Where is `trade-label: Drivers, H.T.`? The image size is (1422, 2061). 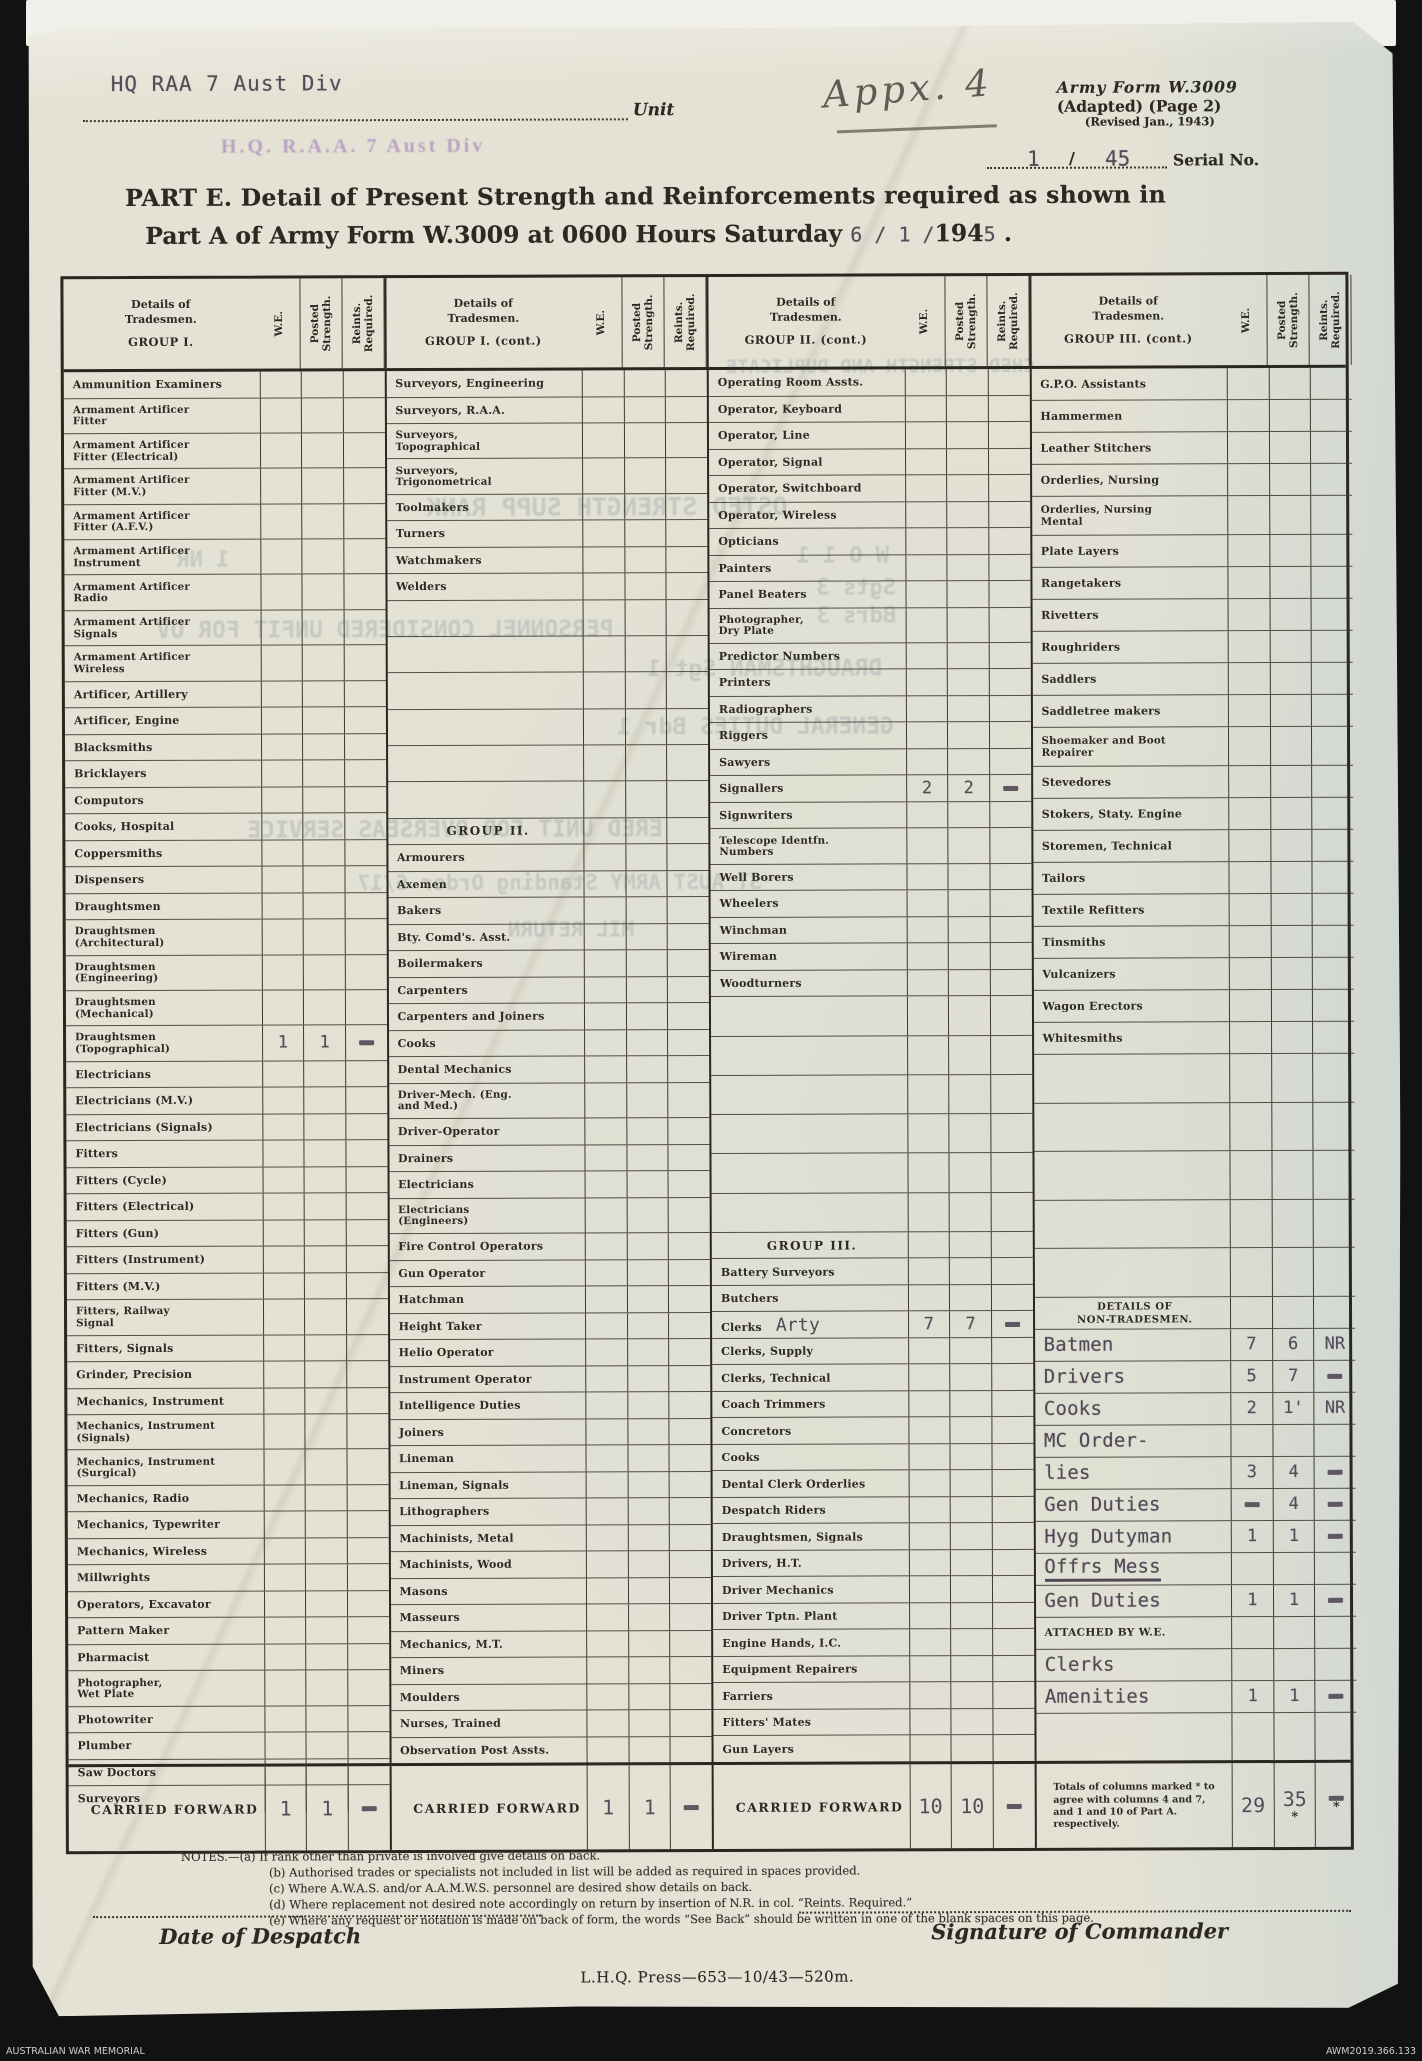 trade-label: Drivers, H.T. is located at coordinates (761, 1563).